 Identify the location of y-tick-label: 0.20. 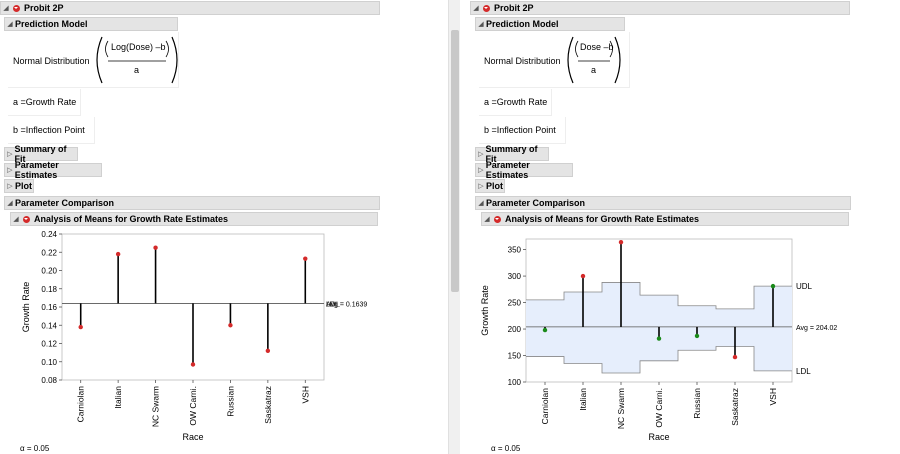
(49, 271).